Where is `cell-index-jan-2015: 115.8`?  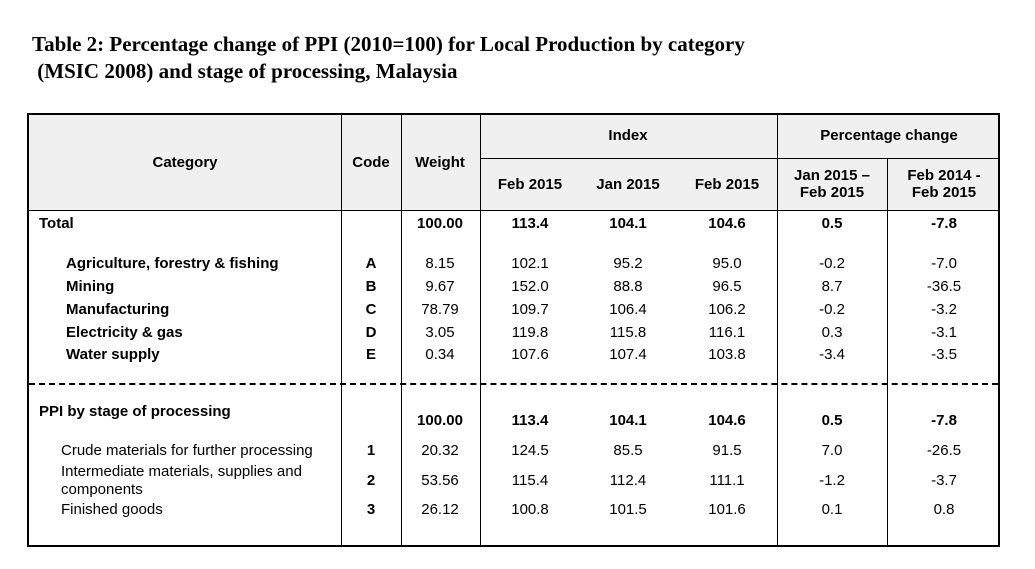 cell-index-jan-2015: 115.8 is located at coordinates (628, 332).